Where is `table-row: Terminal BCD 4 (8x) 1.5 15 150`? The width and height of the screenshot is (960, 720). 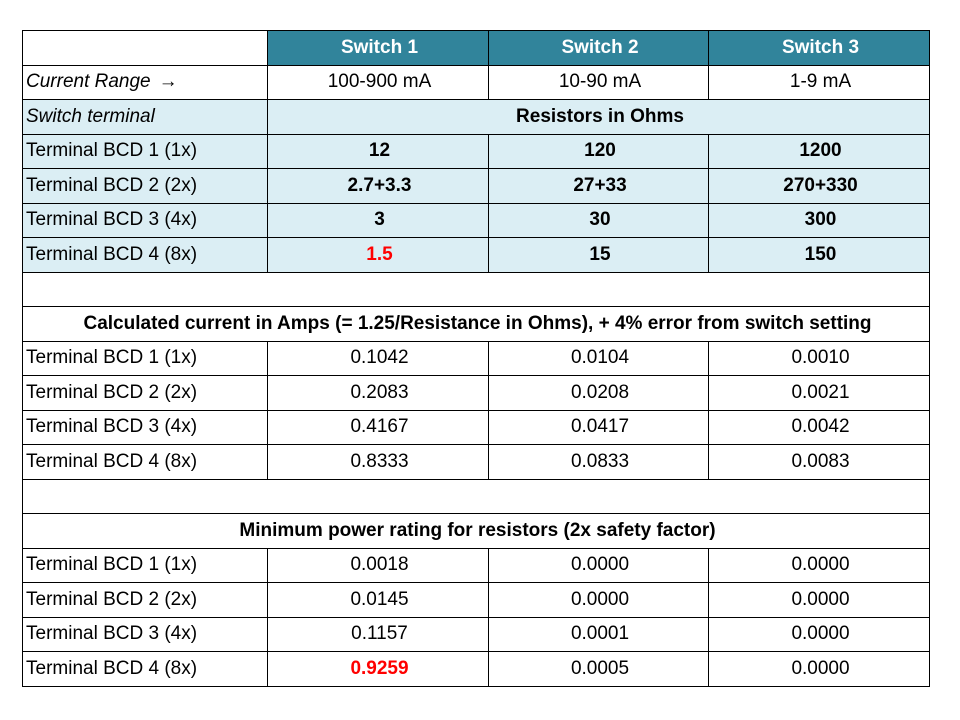 table-row: Terminal BCD 4 (8x) 1.5 15 150 is located at coordinates (476, 255).